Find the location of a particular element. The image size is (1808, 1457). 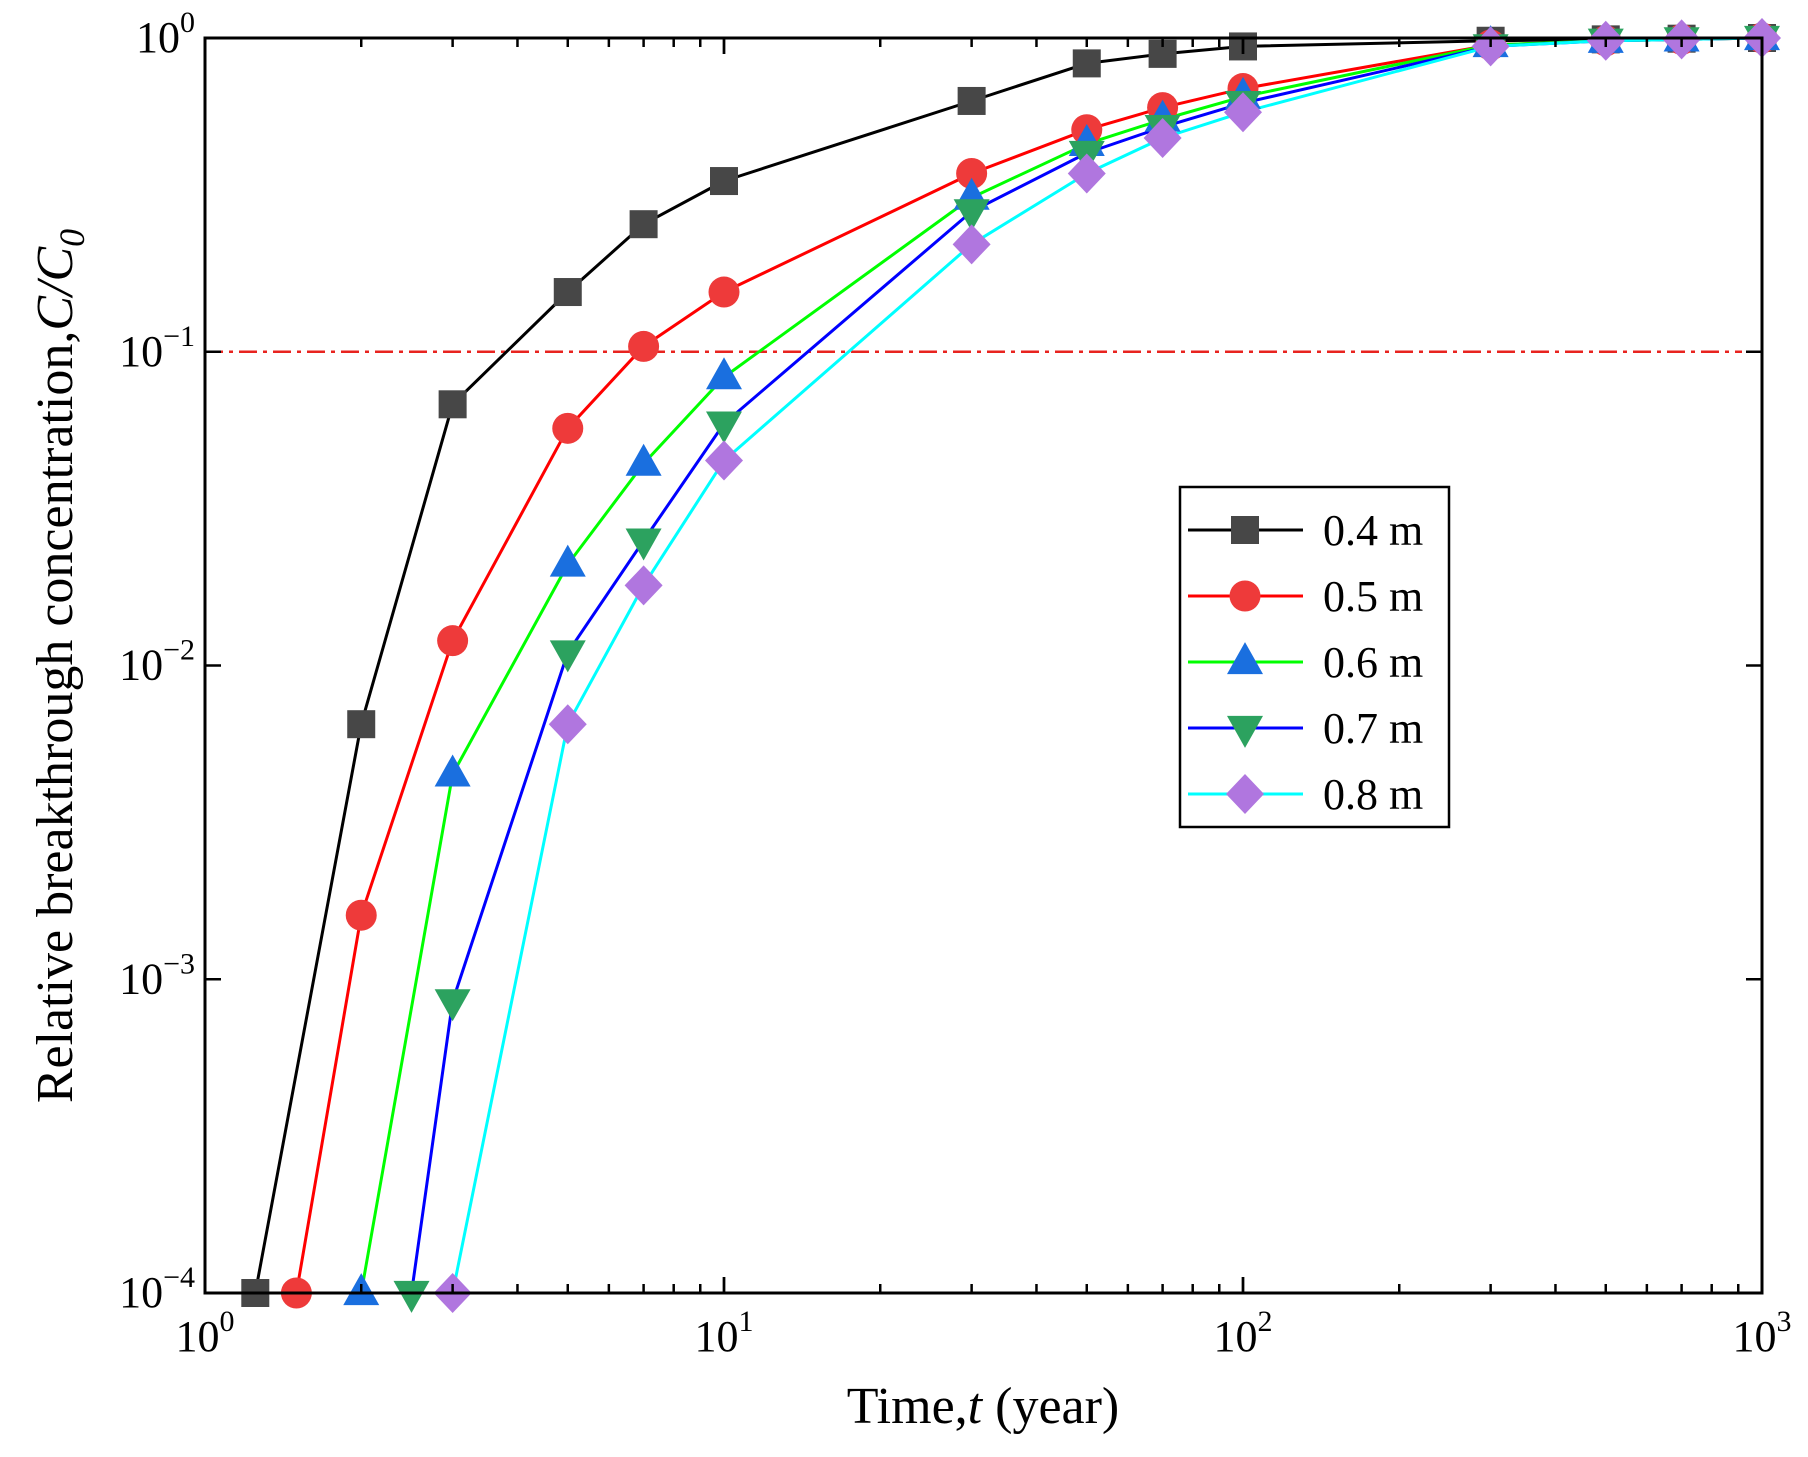

legend-label-1: 0.5 m is located at coordinates (1373, 596).